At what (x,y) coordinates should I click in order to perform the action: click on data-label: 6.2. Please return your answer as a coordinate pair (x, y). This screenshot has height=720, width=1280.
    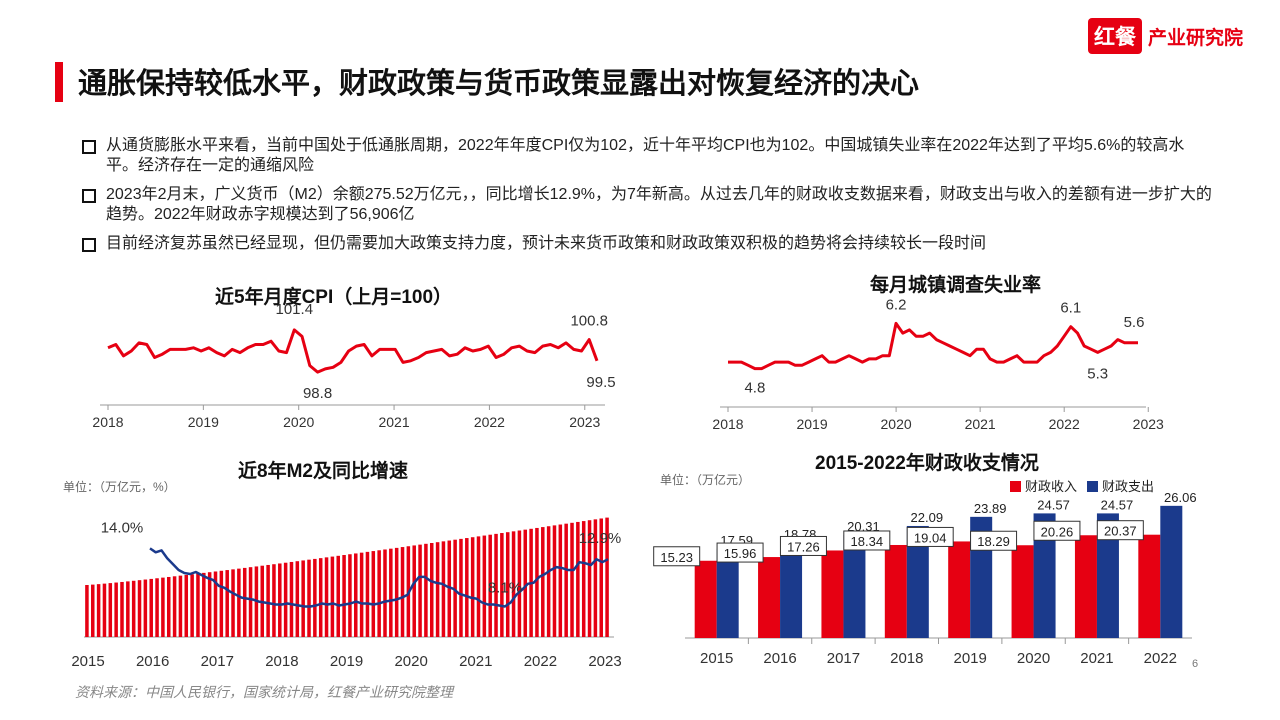
    Looking at the image, I should click on (896, 304).